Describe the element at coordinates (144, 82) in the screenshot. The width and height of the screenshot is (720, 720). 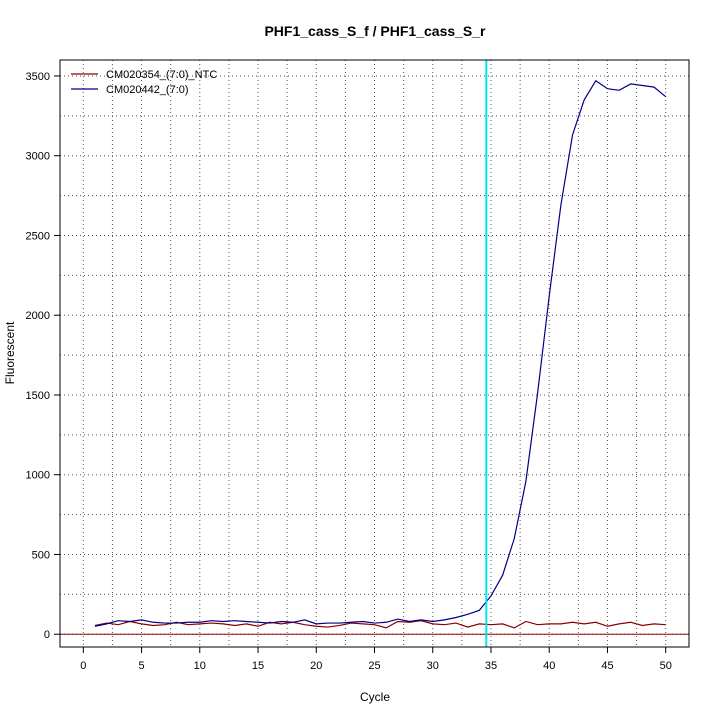
I see `legend: CM020354_(7:0)_NTC CM020442_(7:0)` at that location.